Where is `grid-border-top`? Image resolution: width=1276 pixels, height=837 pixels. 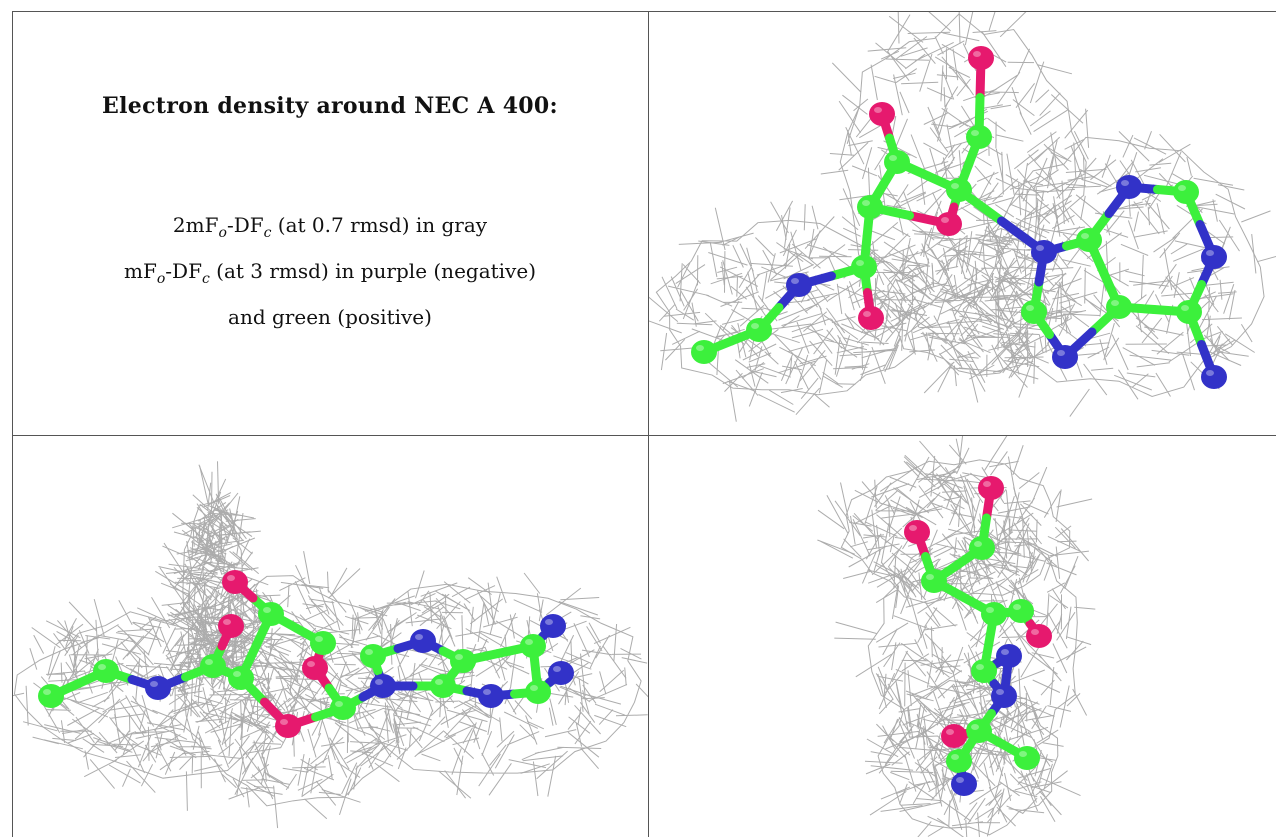
grid-border-top is located at coordinates (644, 11).